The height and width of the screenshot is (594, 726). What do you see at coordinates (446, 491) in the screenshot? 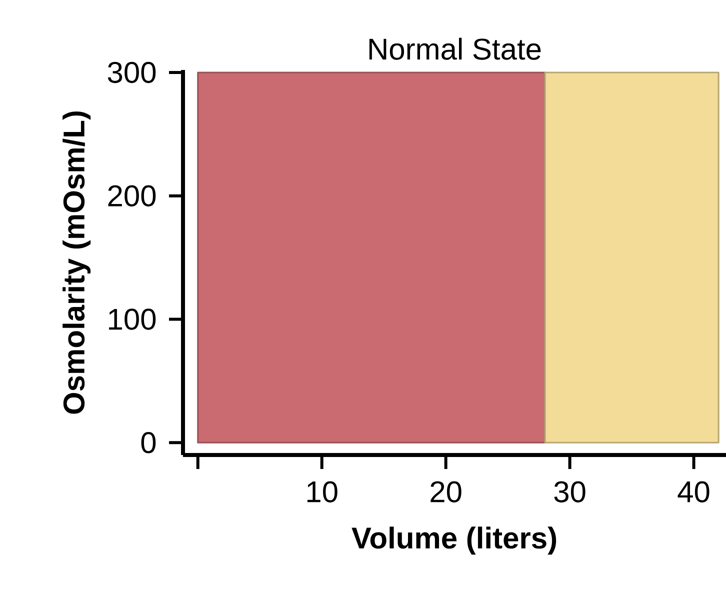
I see `x-tick-label: 20` at bounding box center [446, 491].